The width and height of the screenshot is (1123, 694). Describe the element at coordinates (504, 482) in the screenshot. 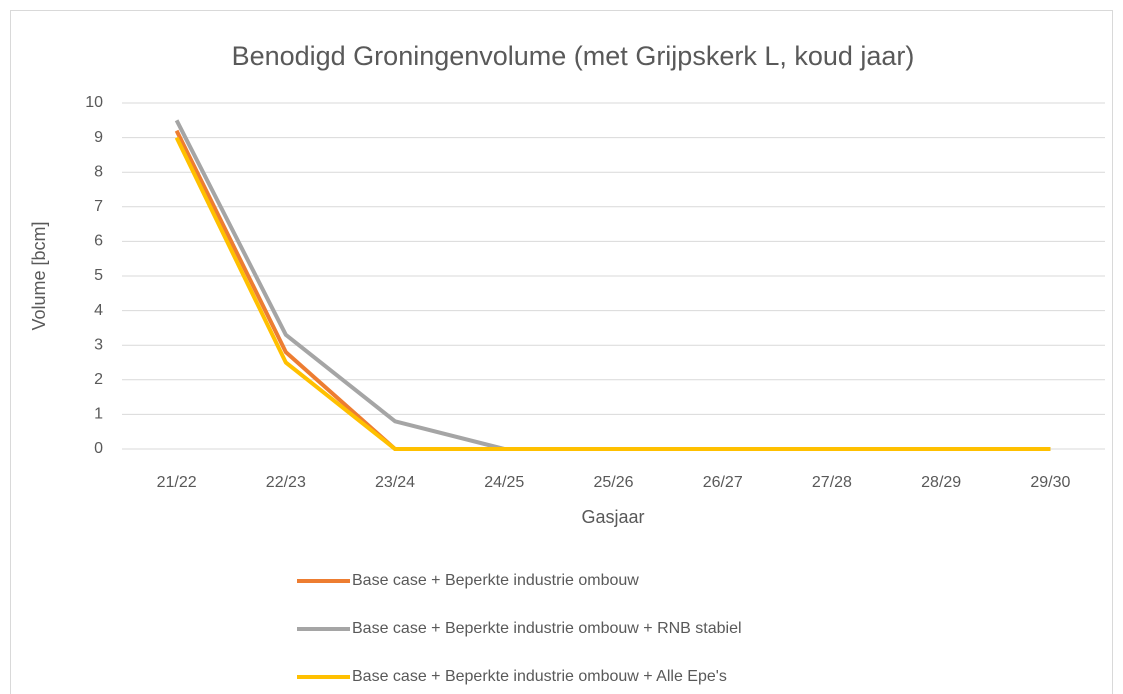

I see `x-tick-label: 24/25` at that location.